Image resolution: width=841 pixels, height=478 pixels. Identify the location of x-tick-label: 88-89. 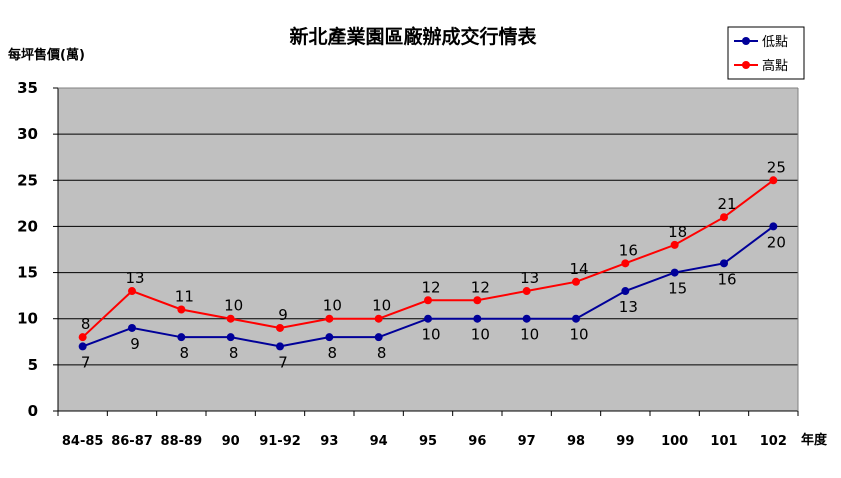
(182, 441).